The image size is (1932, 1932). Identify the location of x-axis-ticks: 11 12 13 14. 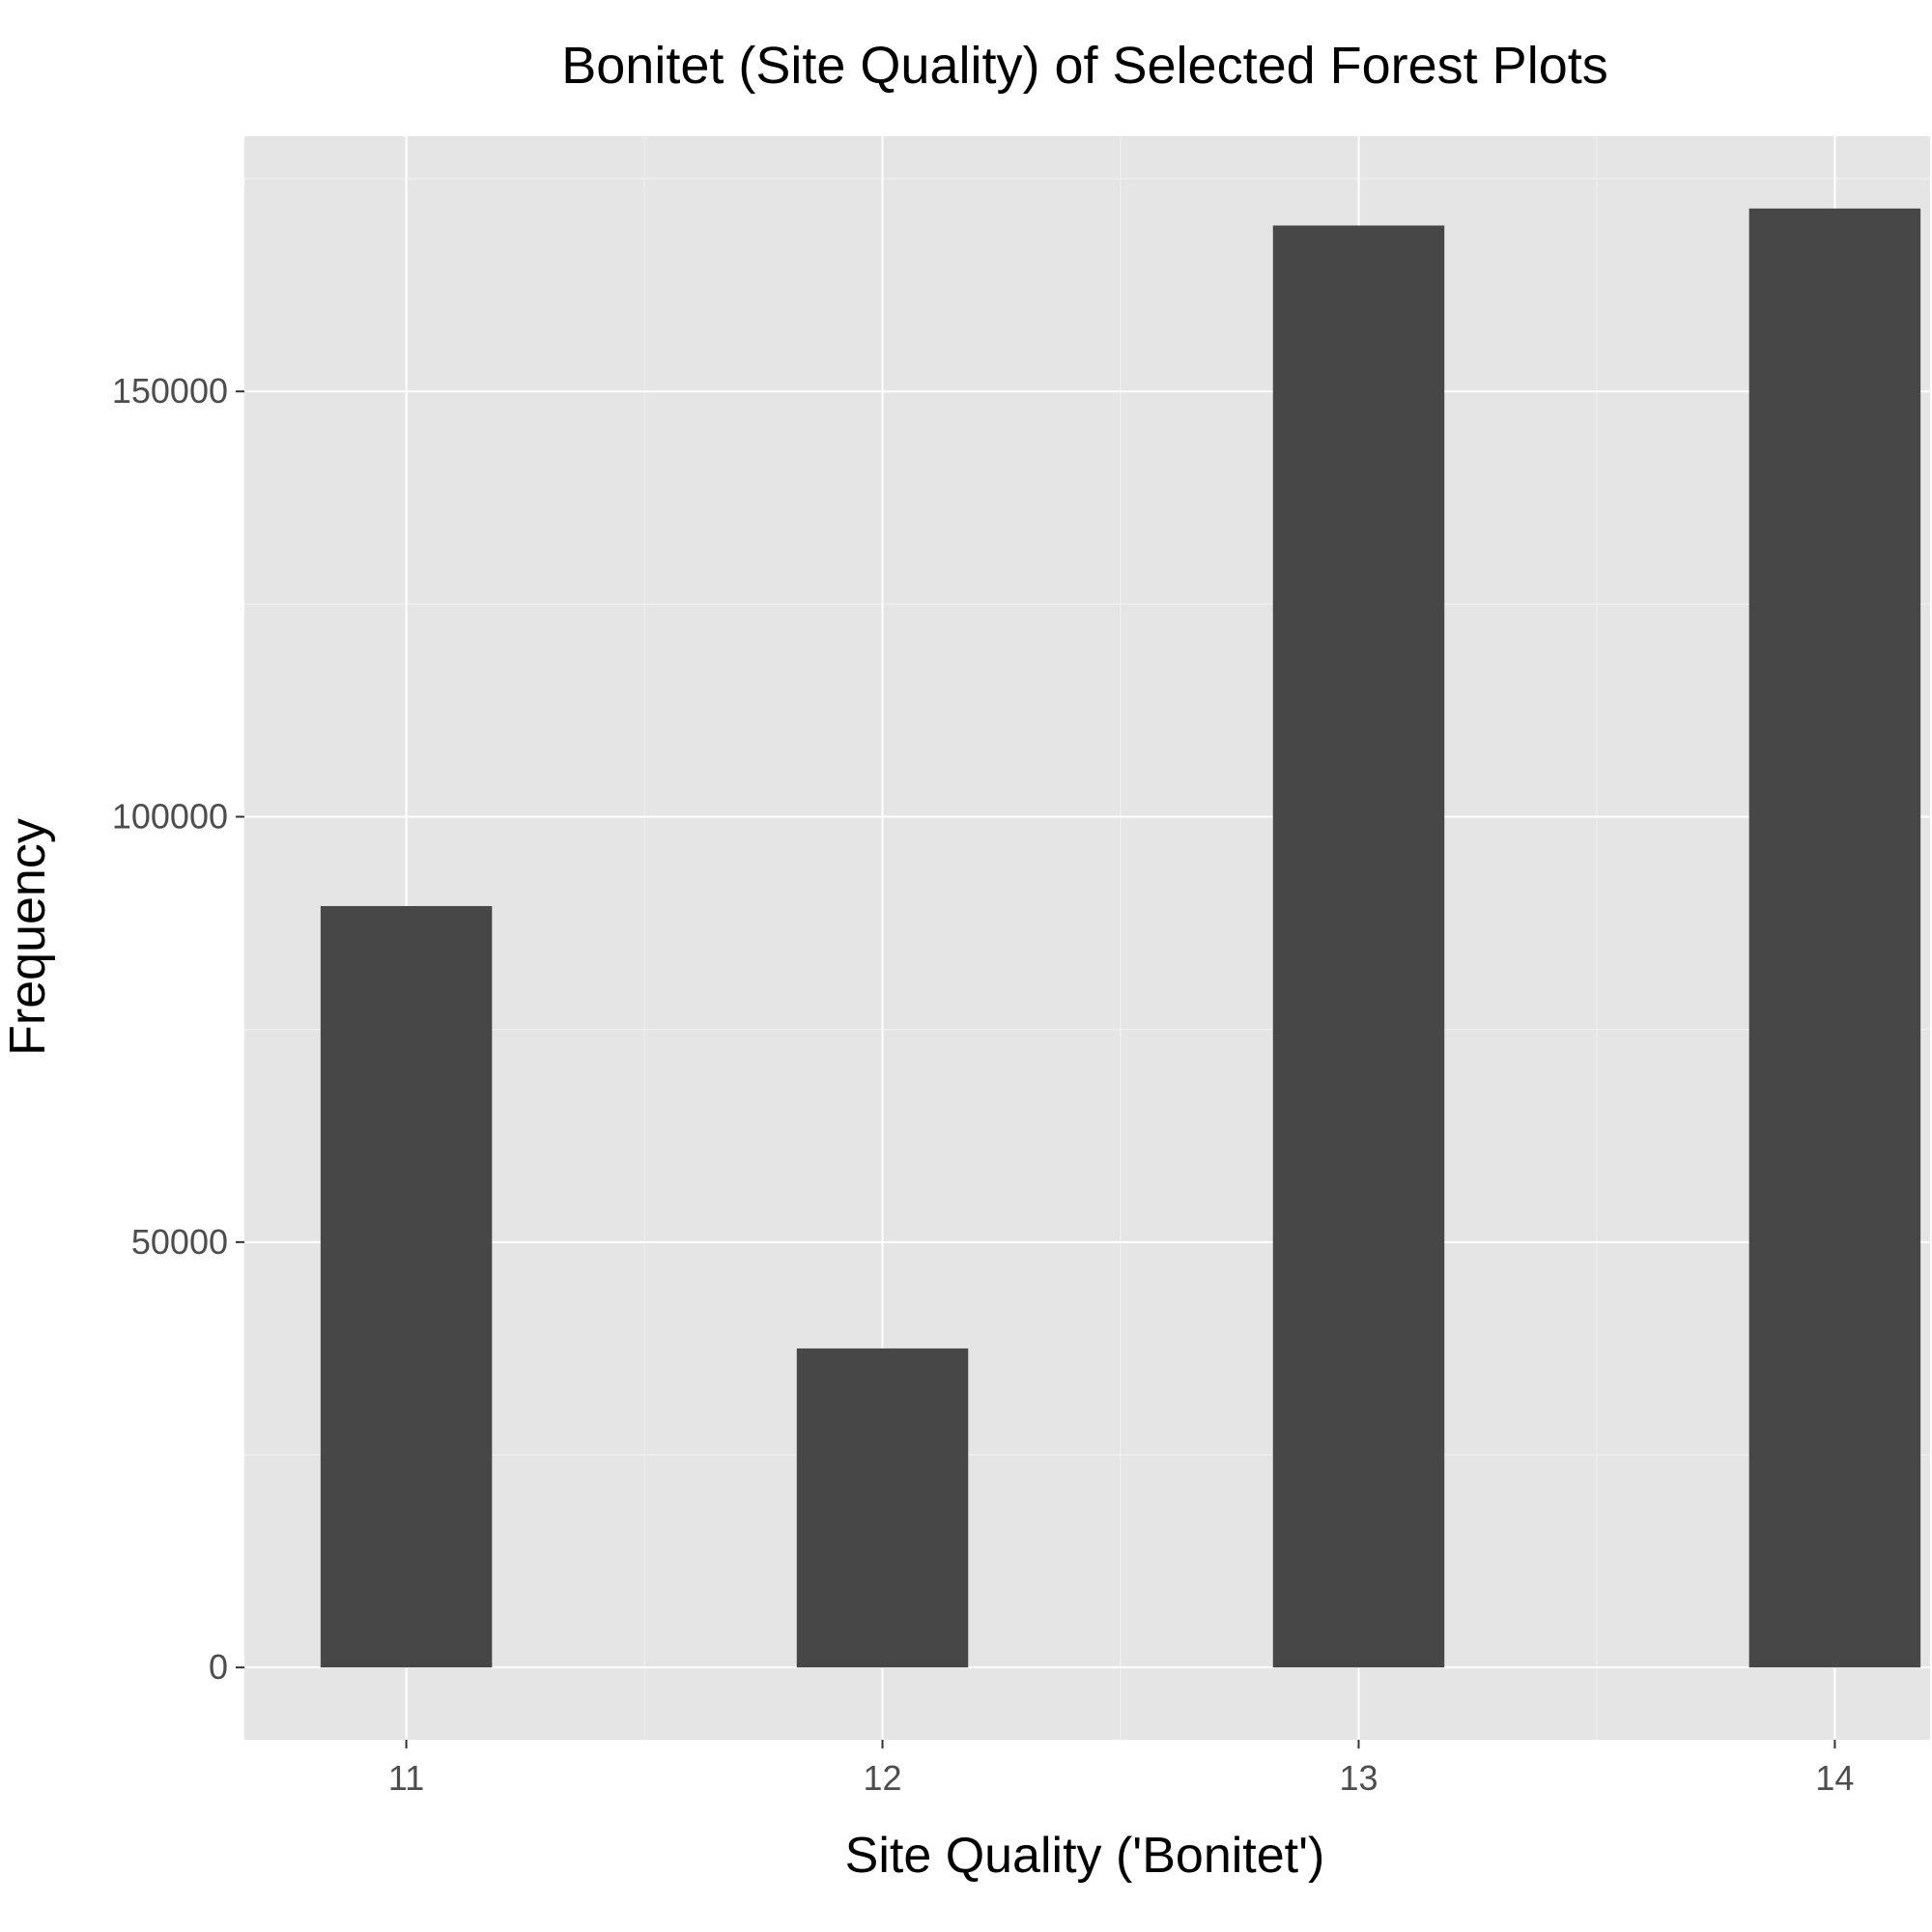
(1121, 1769).